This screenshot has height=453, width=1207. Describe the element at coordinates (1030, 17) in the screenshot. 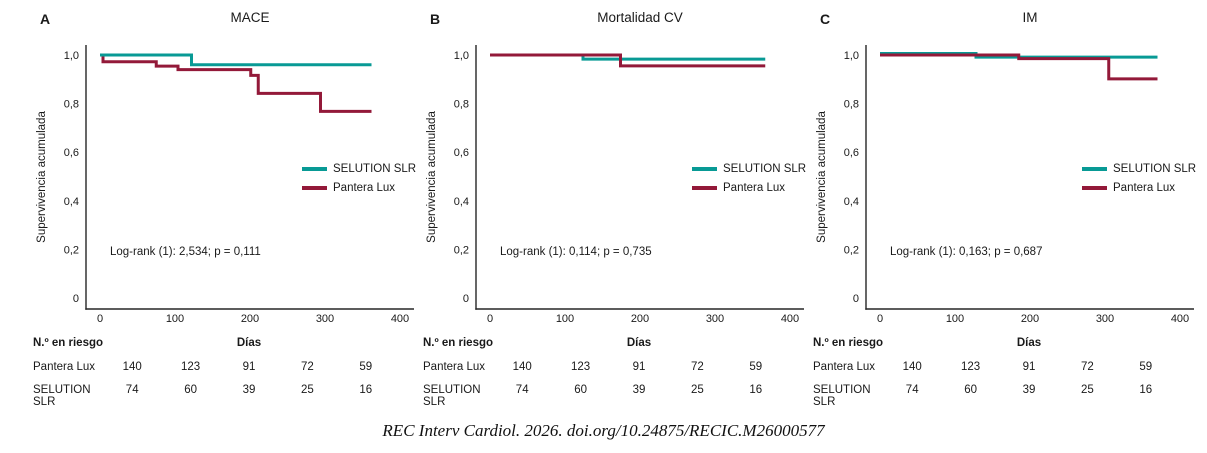

I see `chart-title: IM` at that location.